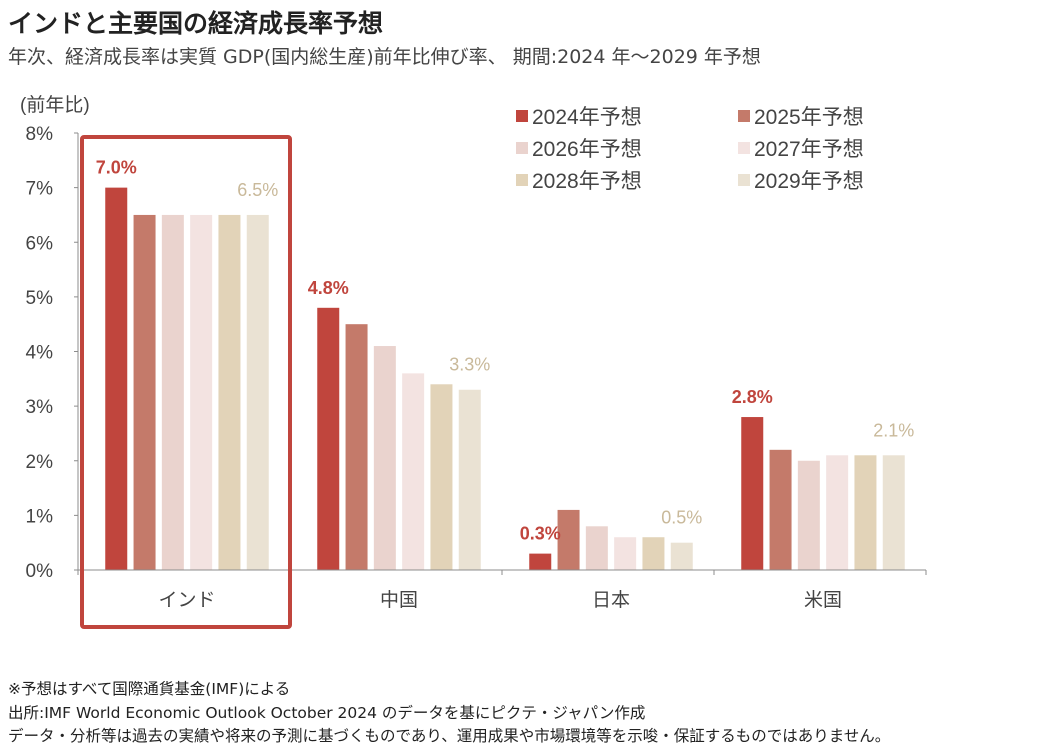 This screenshot has width=1057, height=752. What do you see at coordinates (257, 190) in the screenshot?
I see `data-label: 6.5%` at bounding box center [257, 190].